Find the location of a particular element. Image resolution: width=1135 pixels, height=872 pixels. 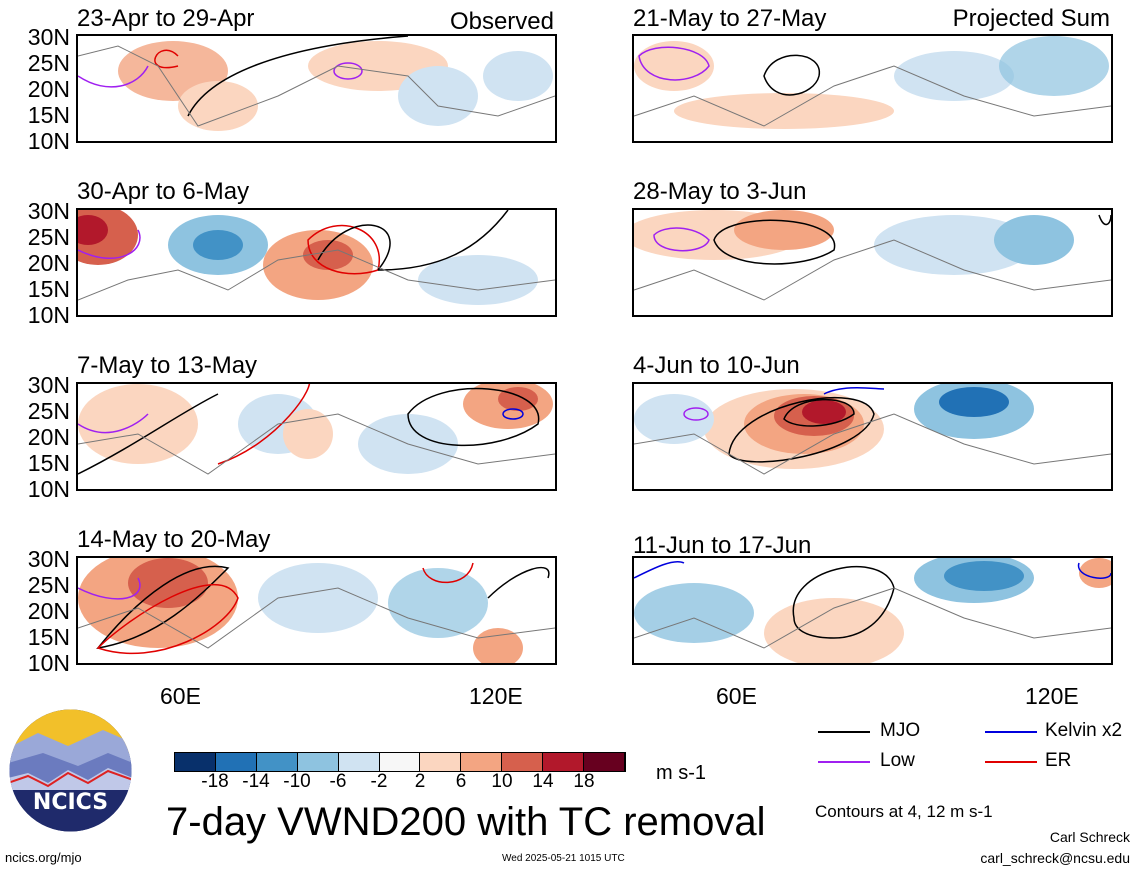

panel-title: 11-Jun to 17-Jun is located at coordinates (722, 545).